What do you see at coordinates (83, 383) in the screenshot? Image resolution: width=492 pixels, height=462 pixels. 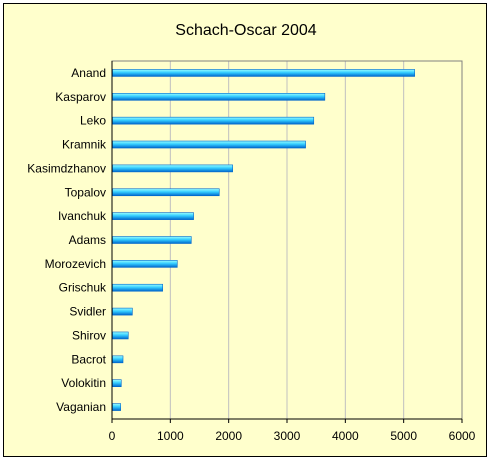 I see `category-label: Volokitin` at bounding box center [83, 383].